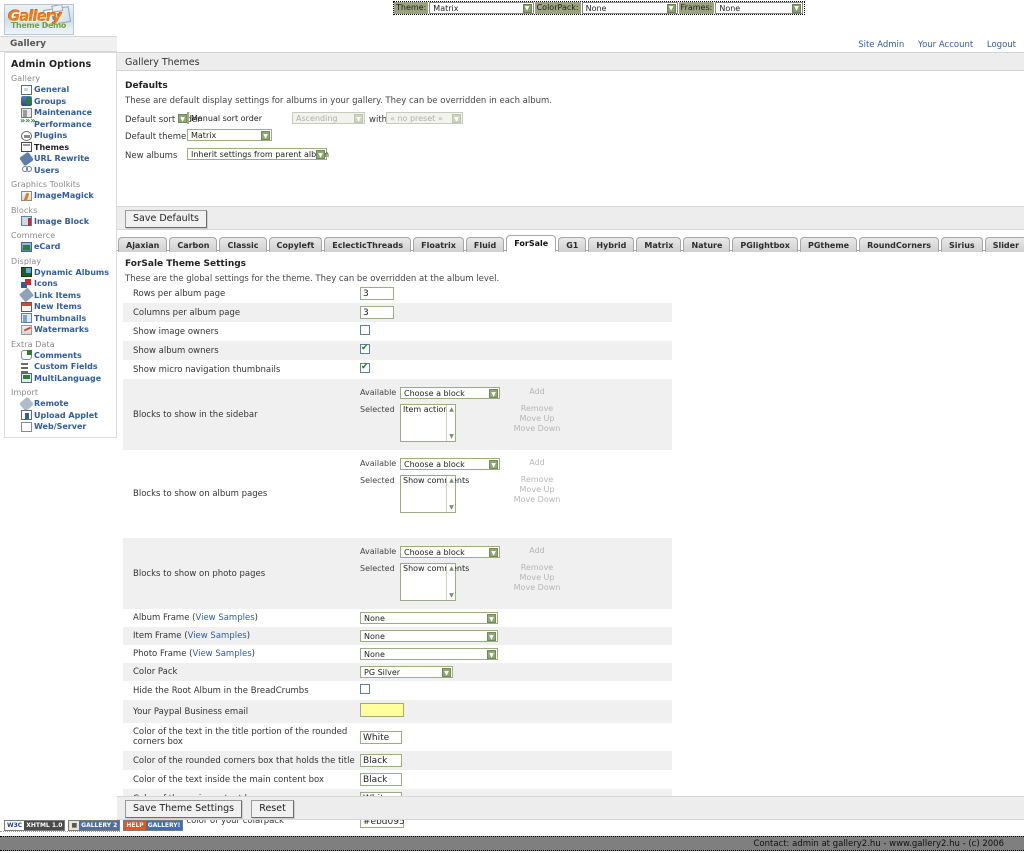 Image resolution: width=1024 pixels, height=853 pixels. What do you see at coordinates (39, 19) in the screenshot?
I see `gallery-logo: Gallery Theme Demo` at bounding box center [39, 19].